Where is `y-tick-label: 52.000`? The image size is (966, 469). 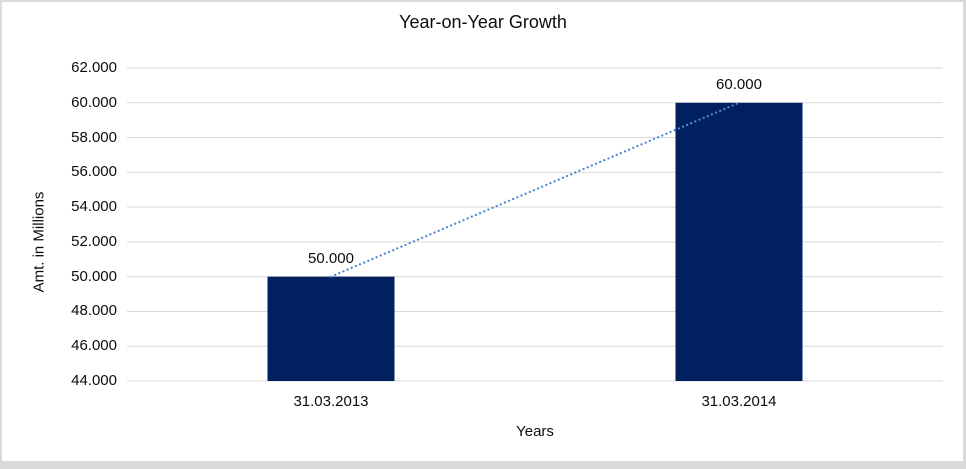
y-tick-label: 52.000 is located at coordinates (94, 241).